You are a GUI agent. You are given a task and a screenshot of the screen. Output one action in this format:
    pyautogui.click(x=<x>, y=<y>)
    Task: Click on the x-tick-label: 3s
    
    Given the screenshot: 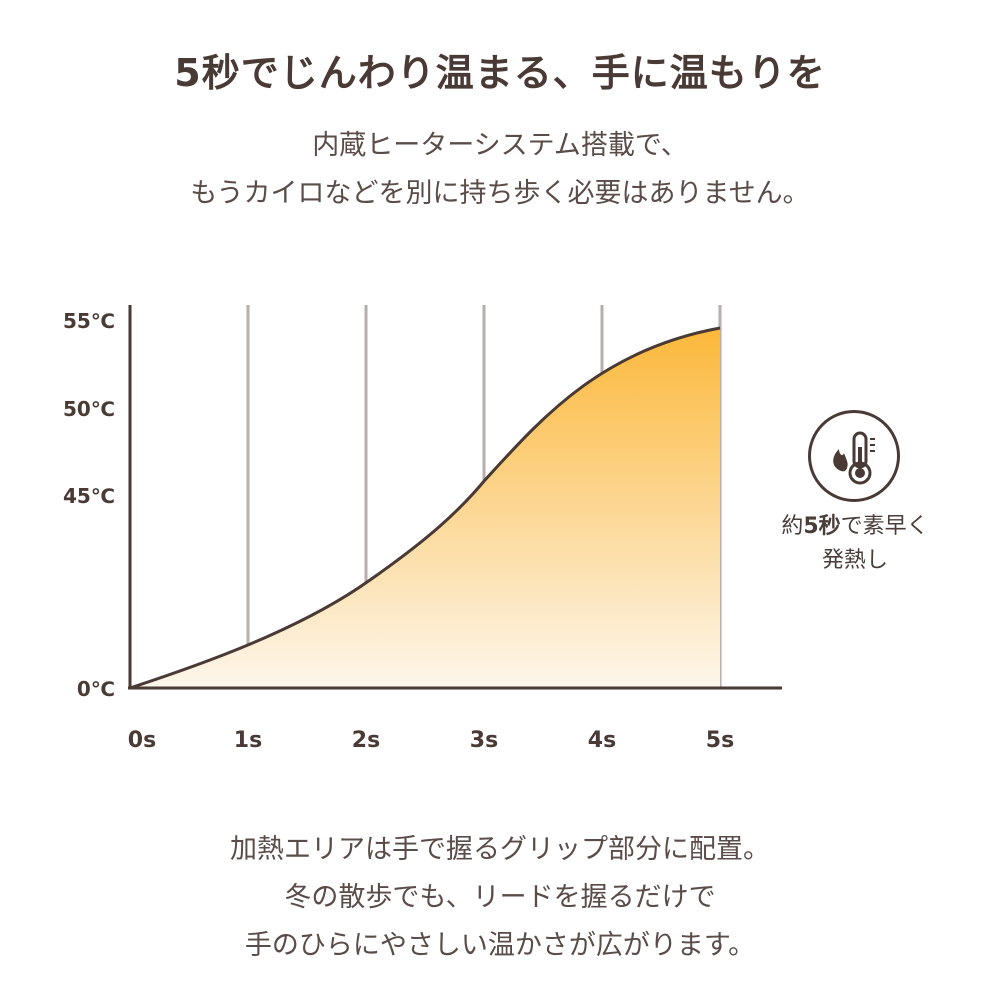 What is the action you would take?
    pyautogui.click(x=484, y=740)
    